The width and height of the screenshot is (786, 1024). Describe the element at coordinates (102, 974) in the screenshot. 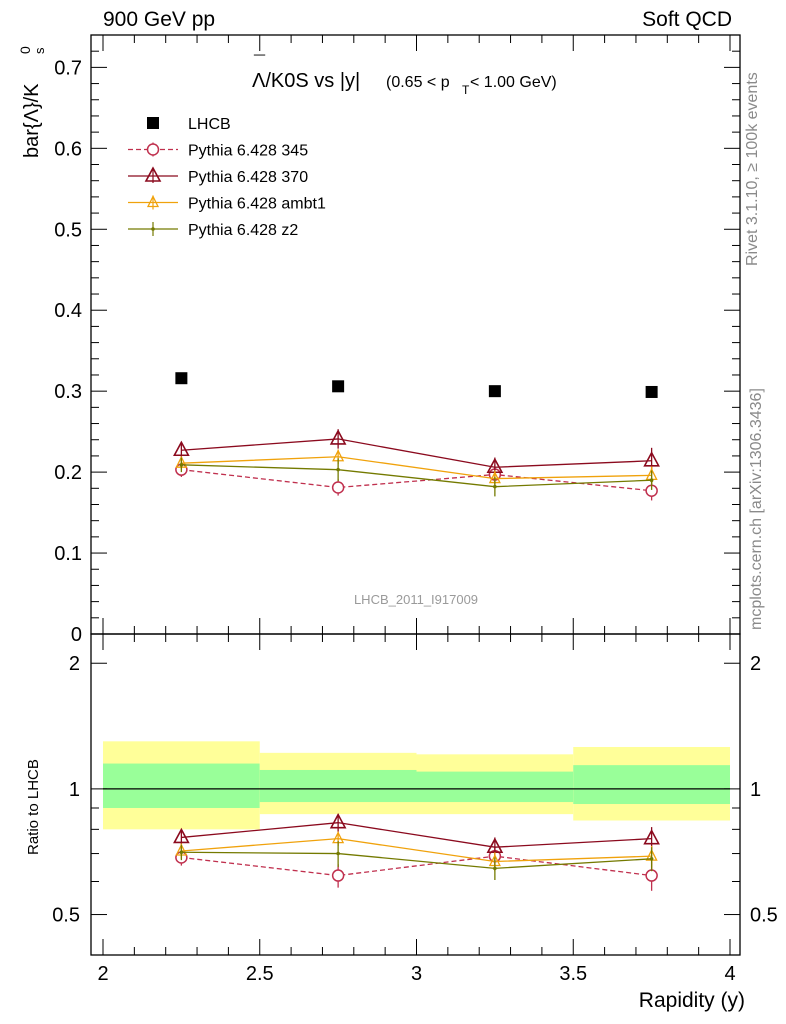

I see `x-tick-label: 2` at that location.